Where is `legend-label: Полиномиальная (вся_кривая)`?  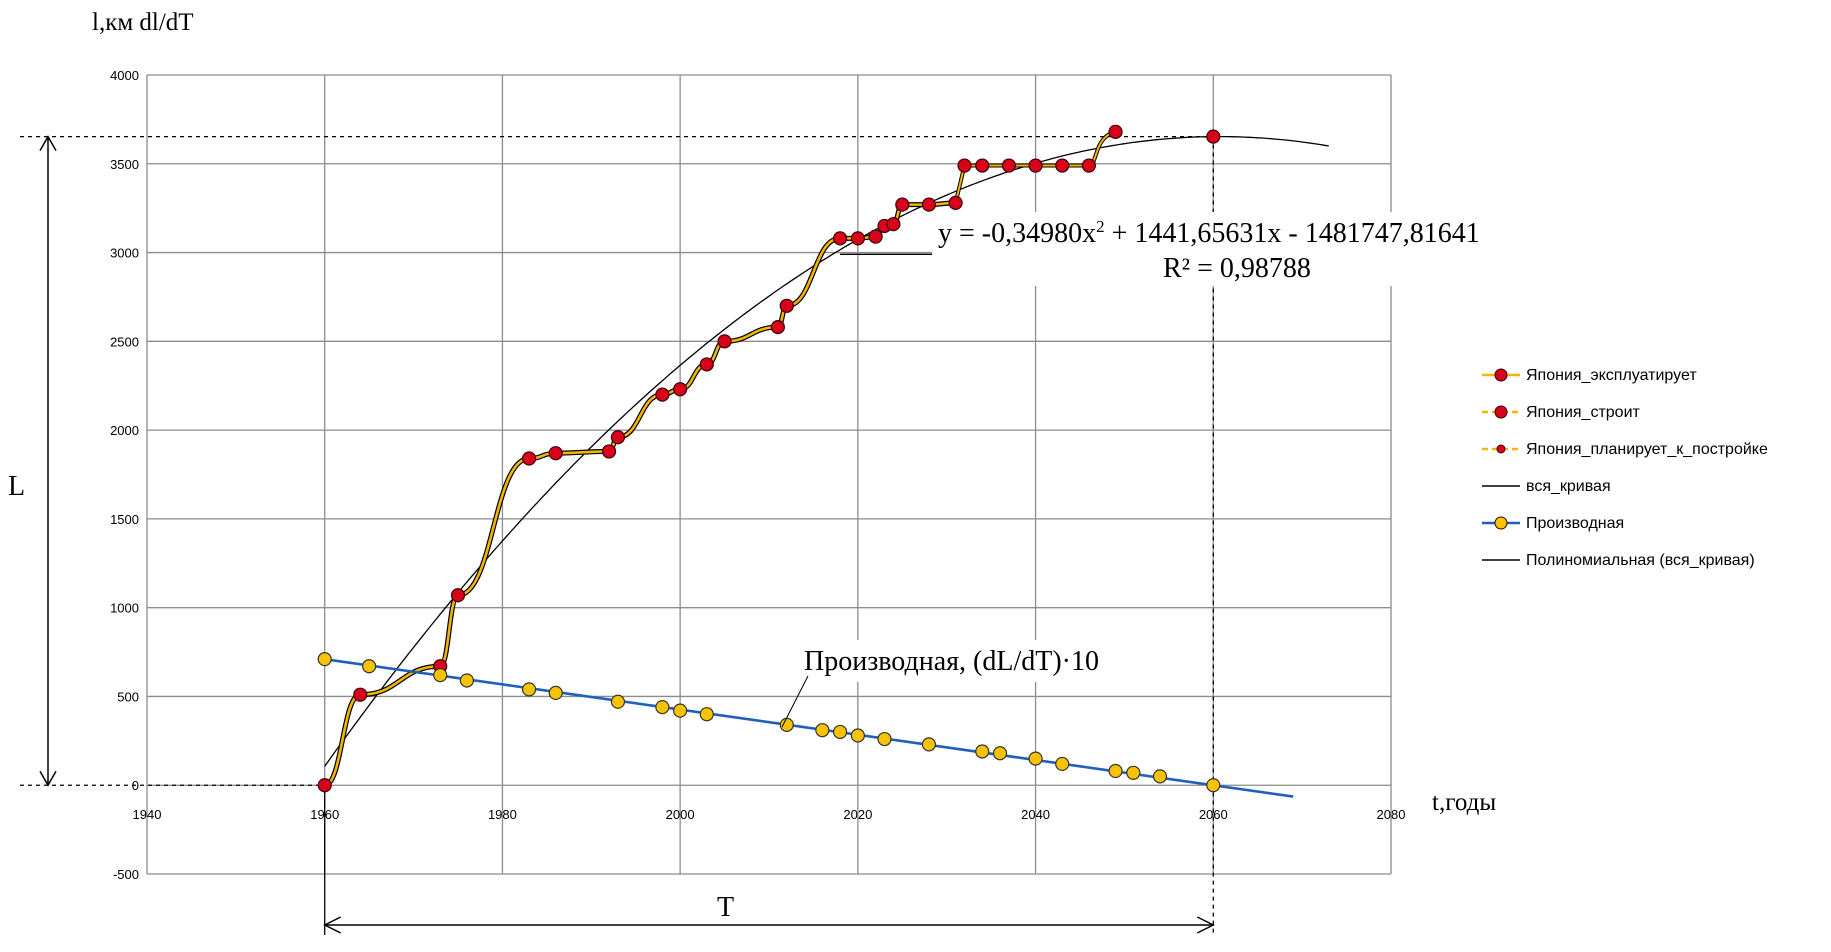
legend-label: Полиномиальная (вся_кривая) is located at coordinates (1640, 560).